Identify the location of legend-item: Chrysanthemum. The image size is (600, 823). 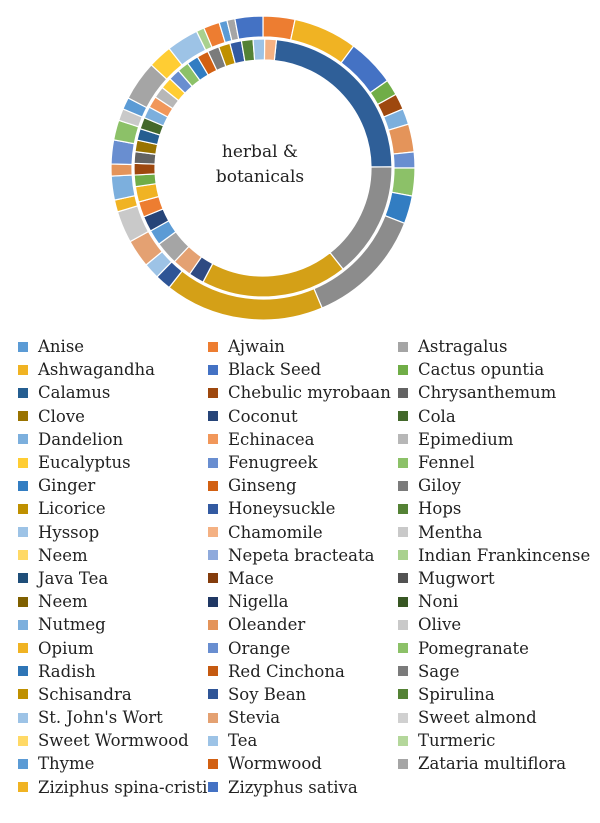
(493, 392).